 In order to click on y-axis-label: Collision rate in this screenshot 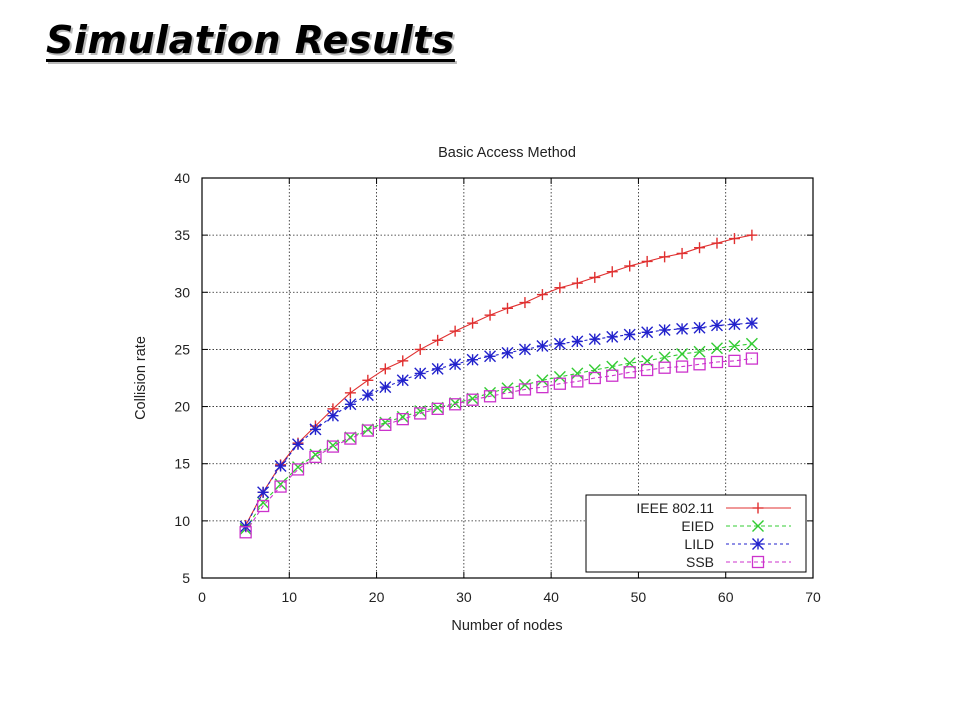, I will do `click(141, 378)`.